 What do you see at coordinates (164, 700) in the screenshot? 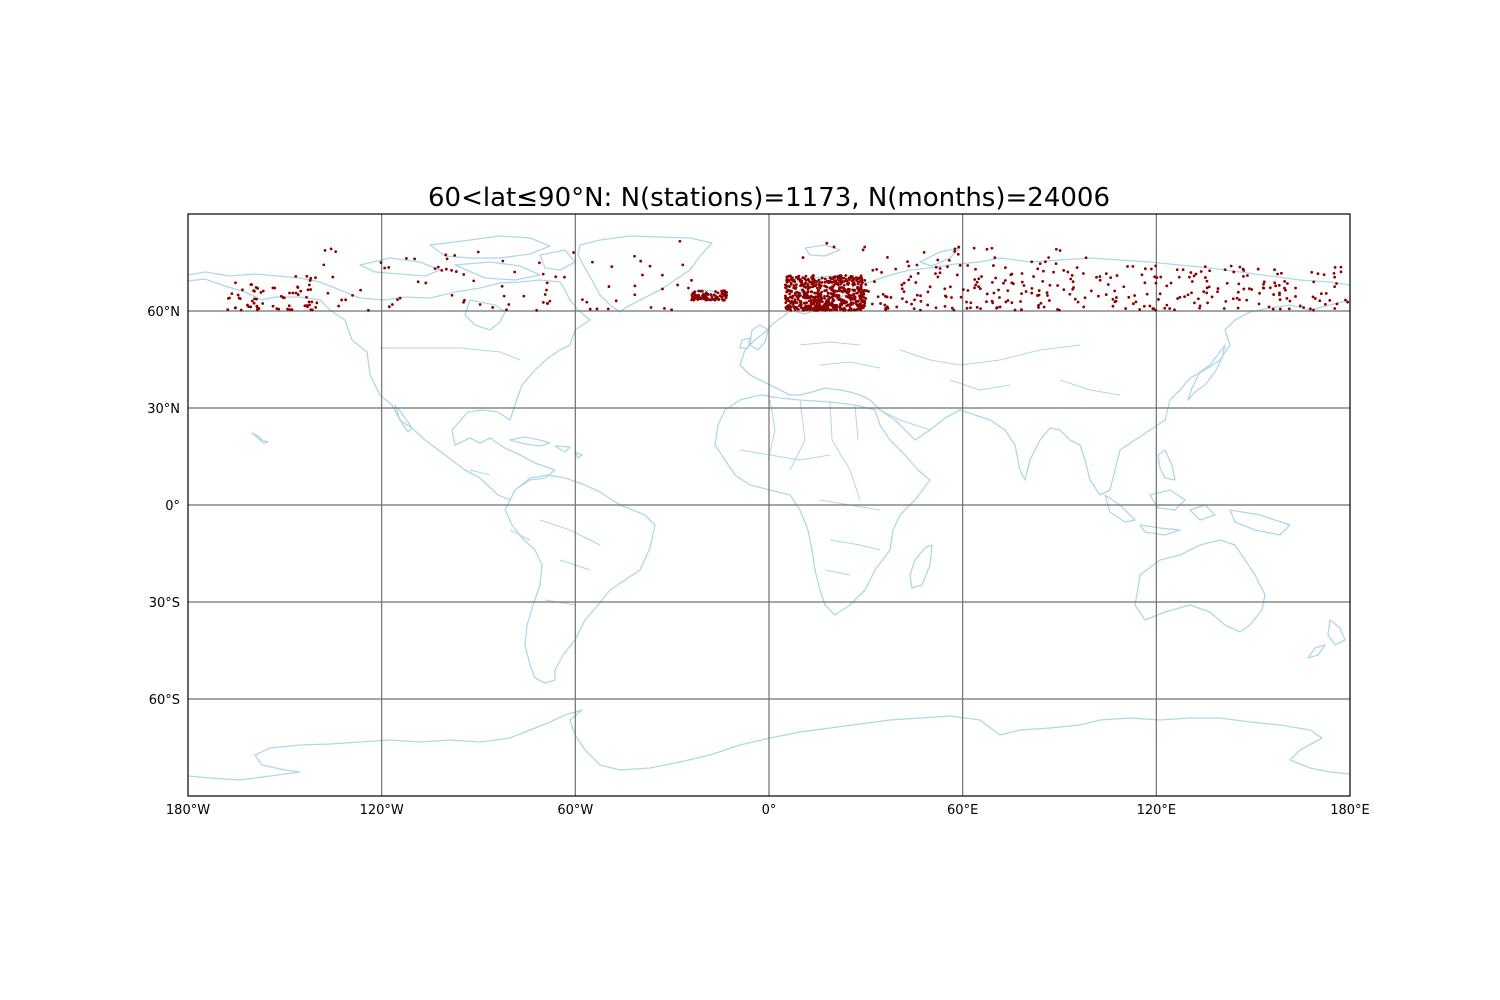
I see `y-tick-label: 60°S` at bounding box center [164, 700].